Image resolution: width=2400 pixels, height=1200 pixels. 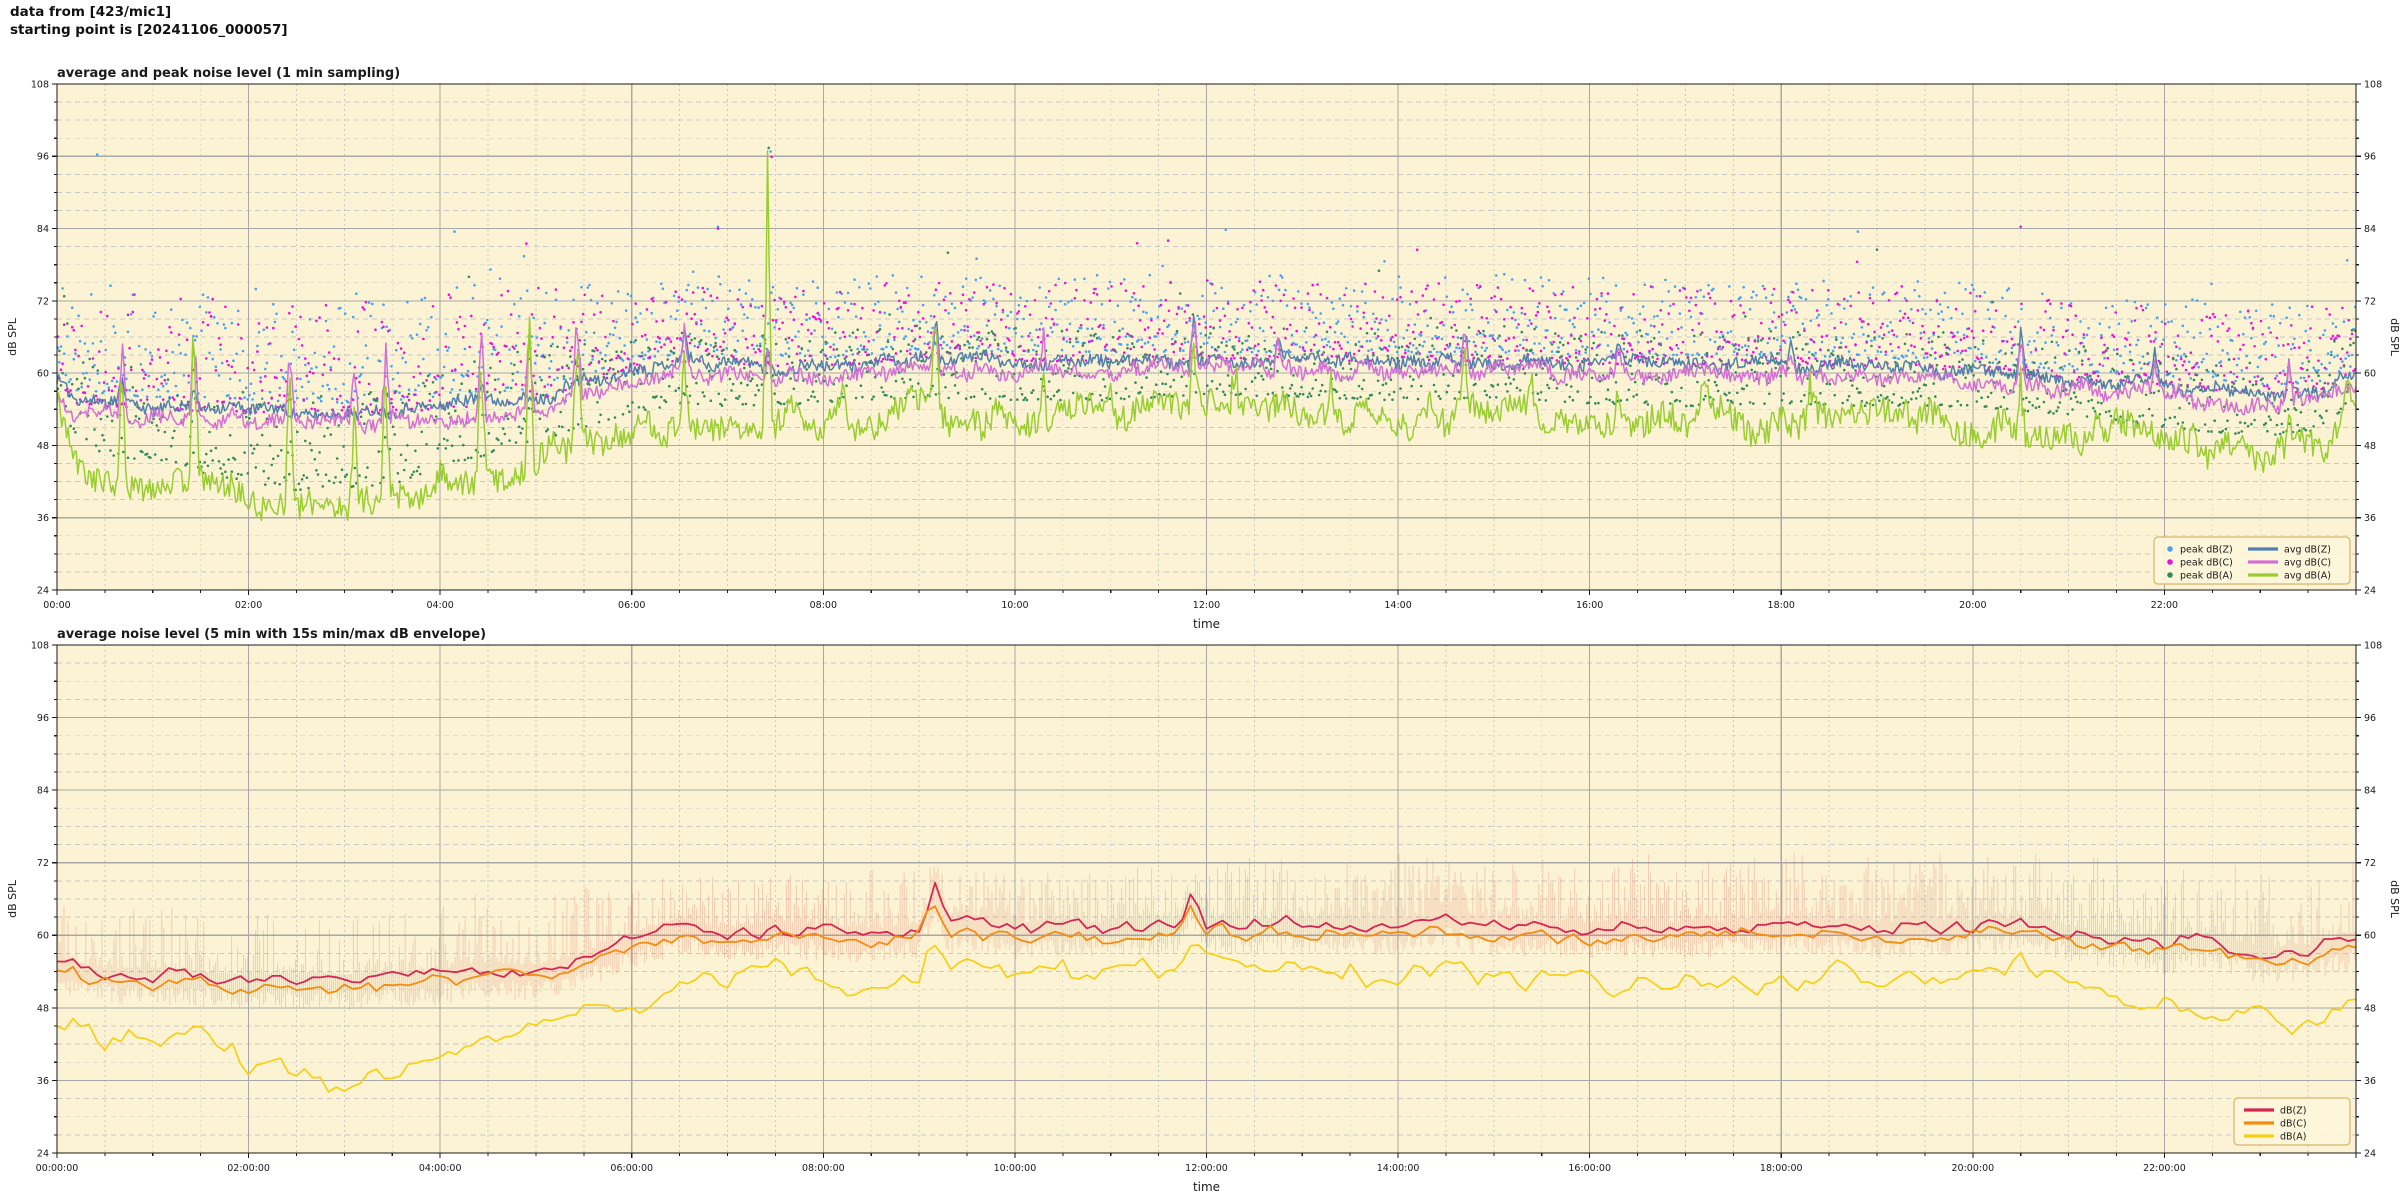 I want to click on svg-text: 20:00:00, so click(x=1972, y=1168).